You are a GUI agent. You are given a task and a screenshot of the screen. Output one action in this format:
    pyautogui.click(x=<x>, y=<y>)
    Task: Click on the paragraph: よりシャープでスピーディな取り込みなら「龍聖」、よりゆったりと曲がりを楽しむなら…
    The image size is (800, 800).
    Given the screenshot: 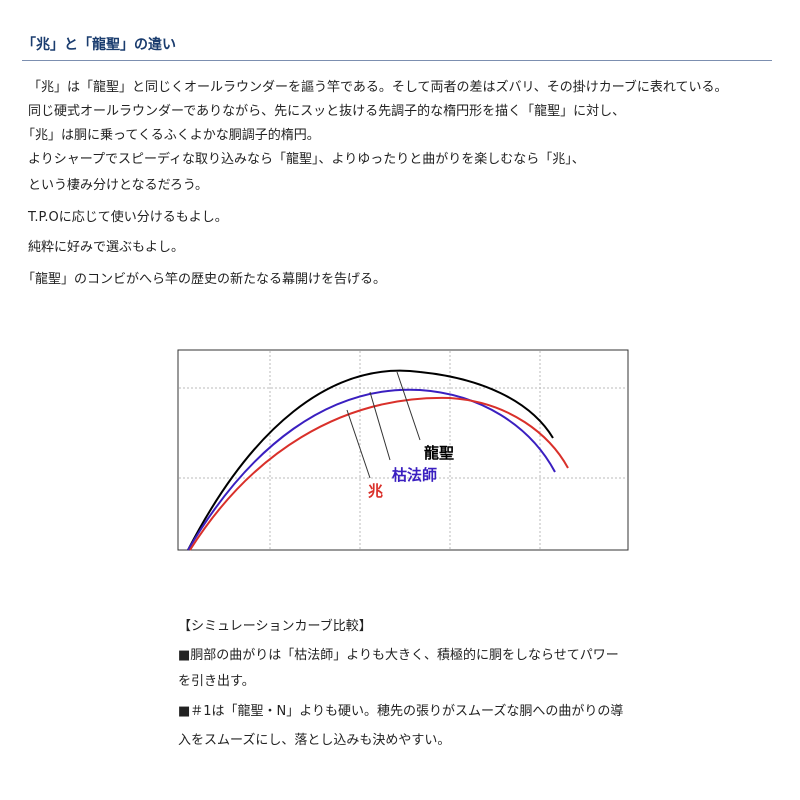 What is the action you would take?
    pyautogui.click(x=306, y=159)
    